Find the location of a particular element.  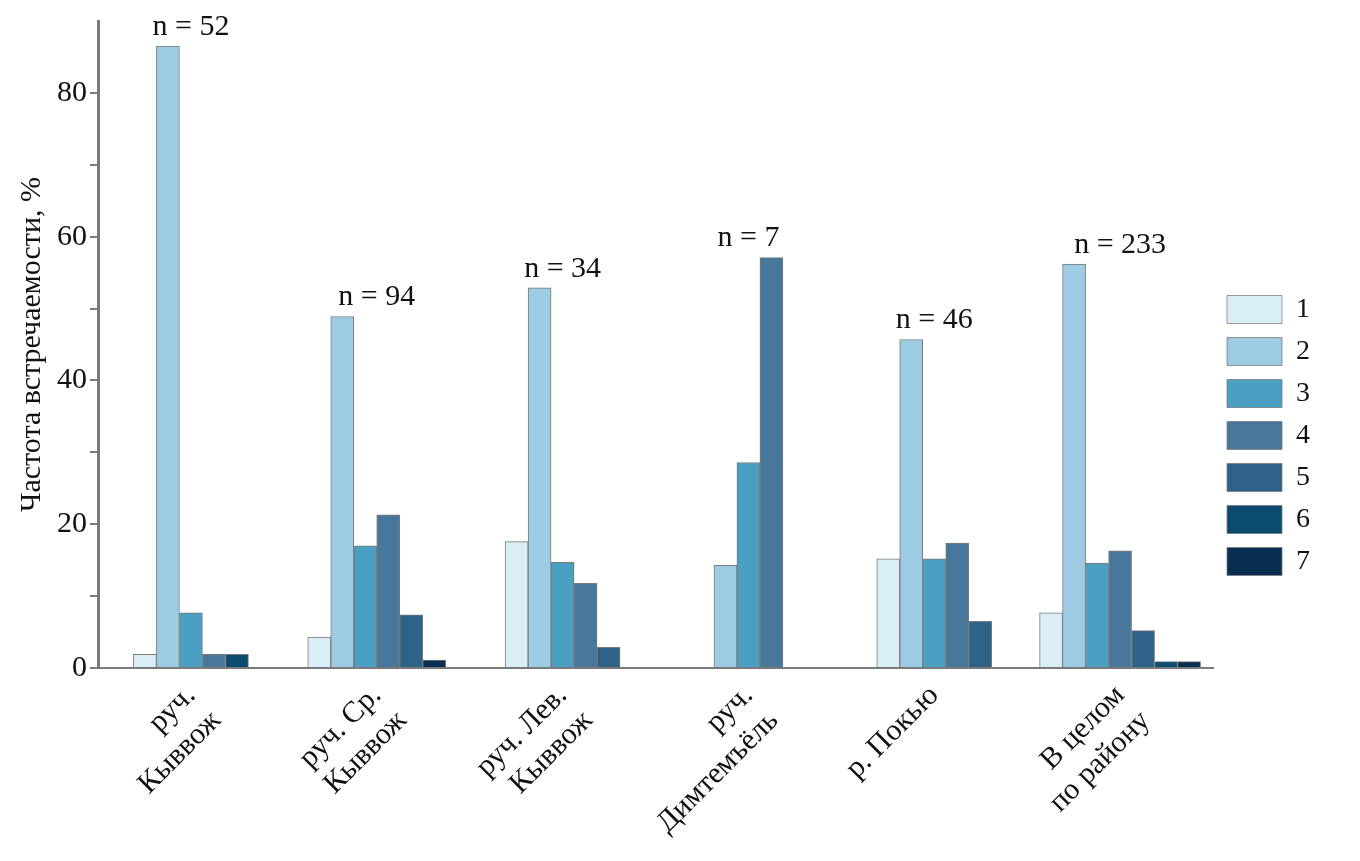

y-tick-label: 40 is located at coordinates (72, 378).